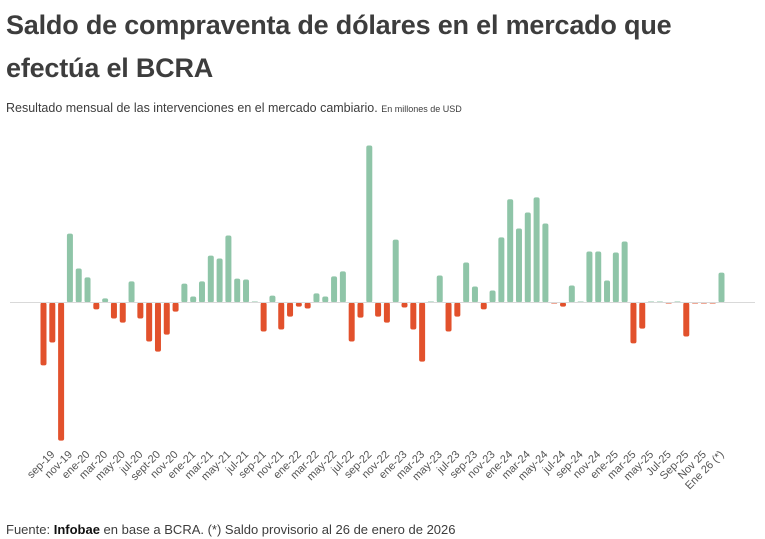 The width and height of the screenshot is (765, 539). What do you see at coordinates (30, 529) in the screenshot?
I see `footer-prefix: Fuente:` at bounding box center [30, 529].